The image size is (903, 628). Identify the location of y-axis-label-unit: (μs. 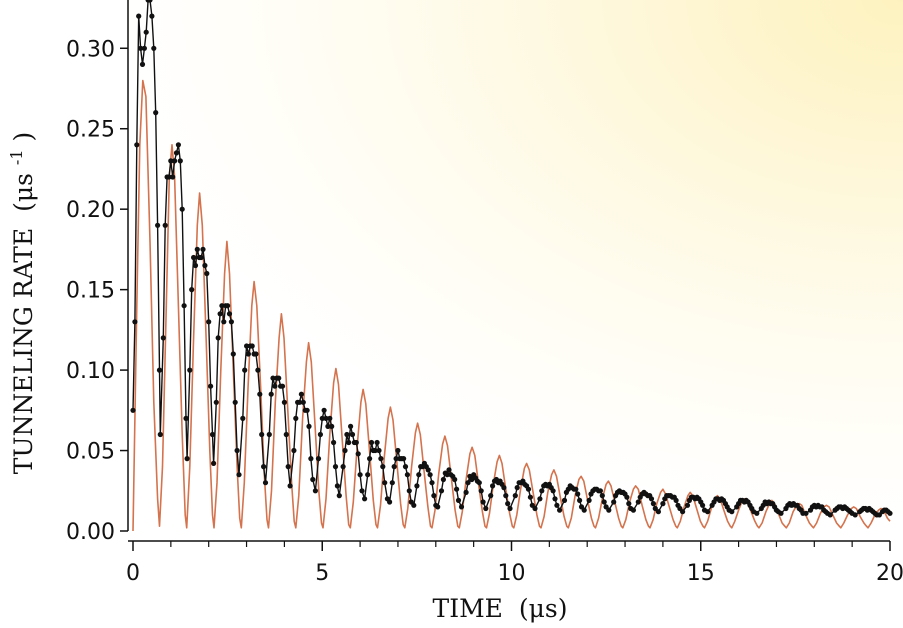
(23, 192).